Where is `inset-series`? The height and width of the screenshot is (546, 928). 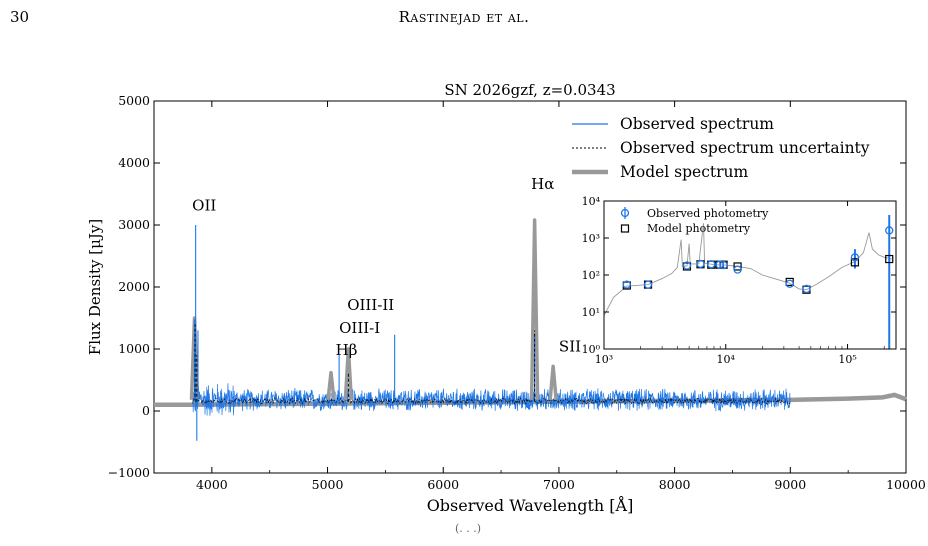 inset-series is located at coordinates (748, 281).